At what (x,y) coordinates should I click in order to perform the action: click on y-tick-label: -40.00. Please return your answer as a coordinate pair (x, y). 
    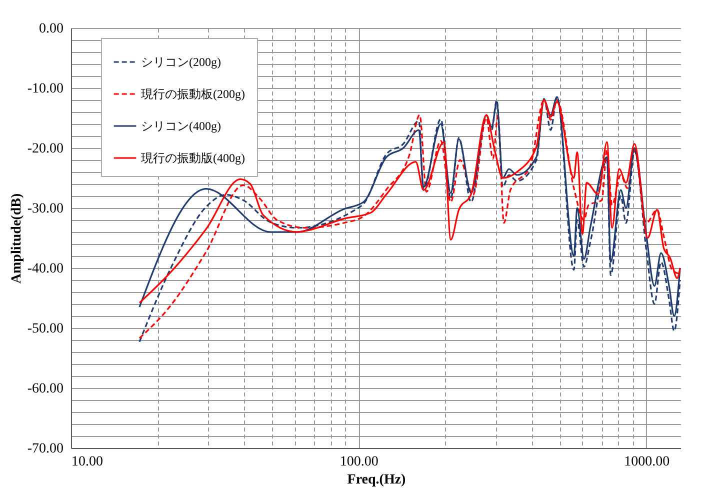
    Looking at the image, I should click on (45, 269).